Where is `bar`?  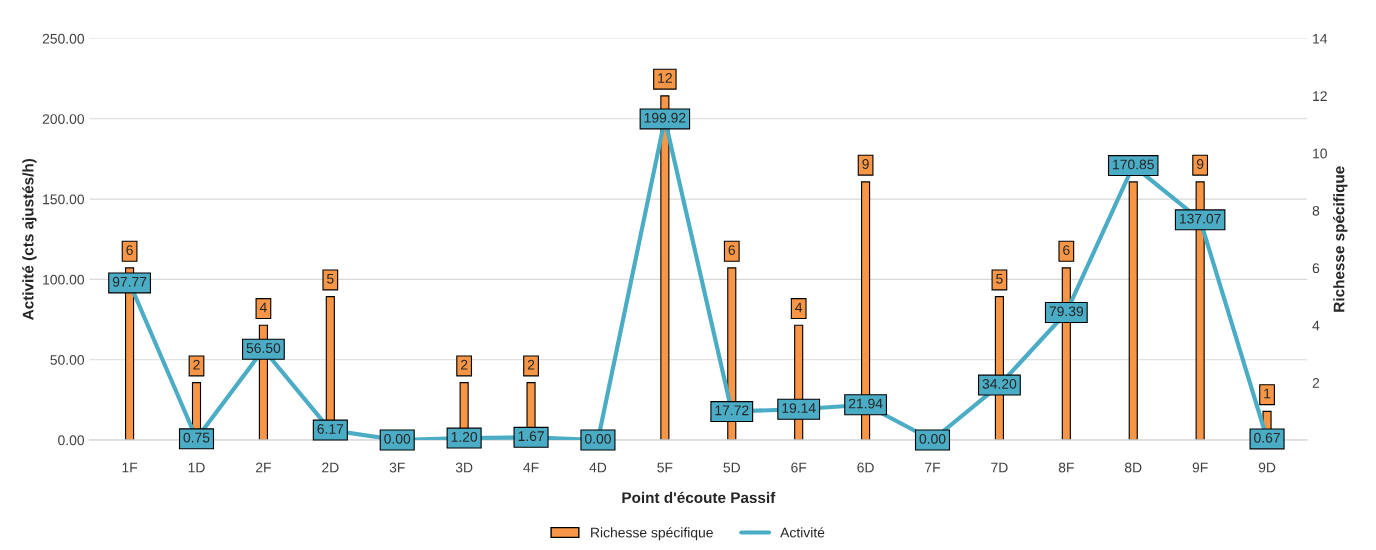 bar is located at coordinates (1133, 310).